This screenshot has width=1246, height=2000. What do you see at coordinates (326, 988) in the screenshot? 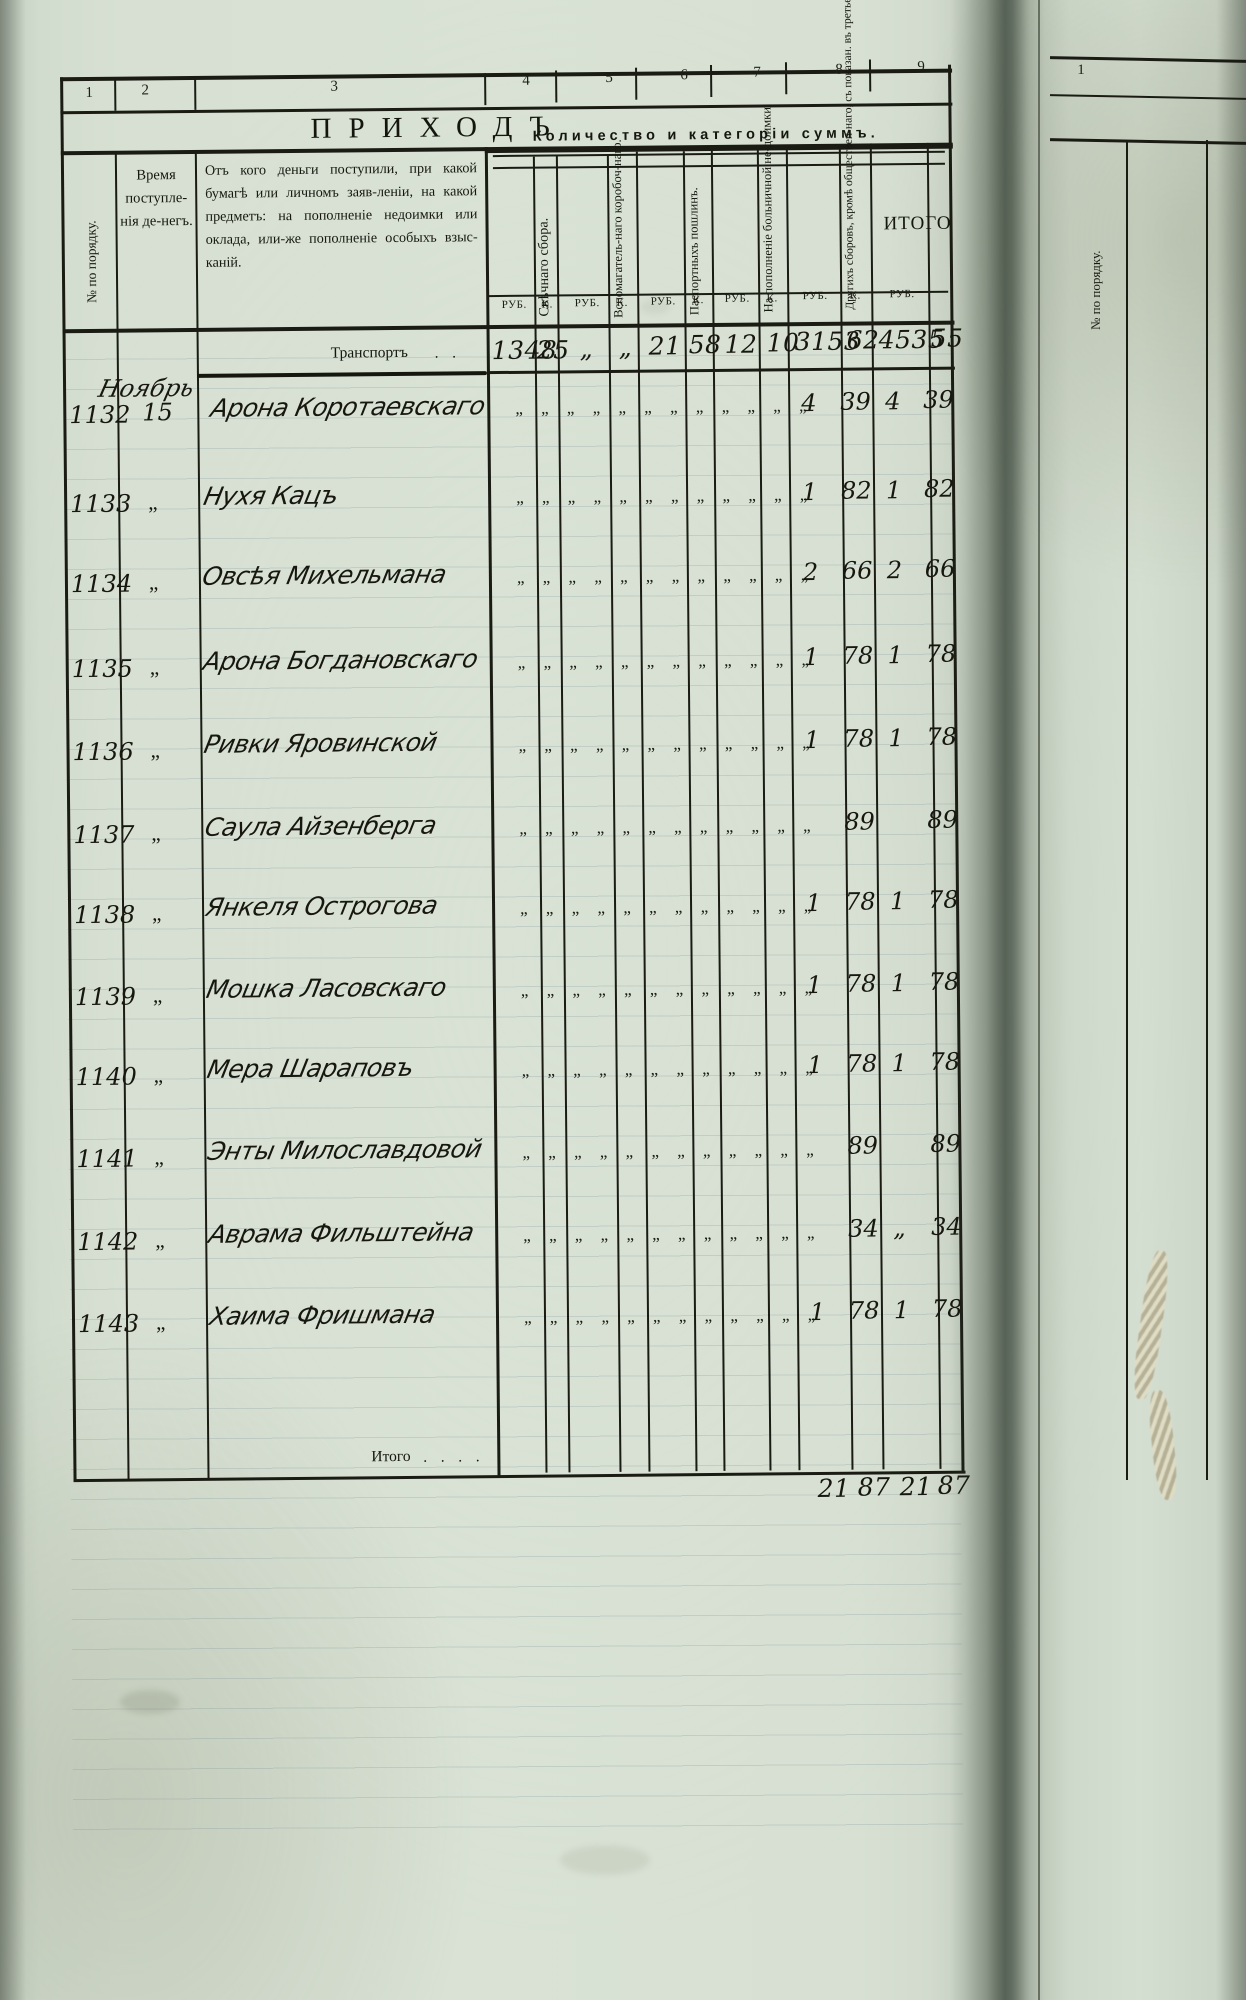
I see `entry-name: Мошка Ласовскаго` at bounding box center [326, 988].